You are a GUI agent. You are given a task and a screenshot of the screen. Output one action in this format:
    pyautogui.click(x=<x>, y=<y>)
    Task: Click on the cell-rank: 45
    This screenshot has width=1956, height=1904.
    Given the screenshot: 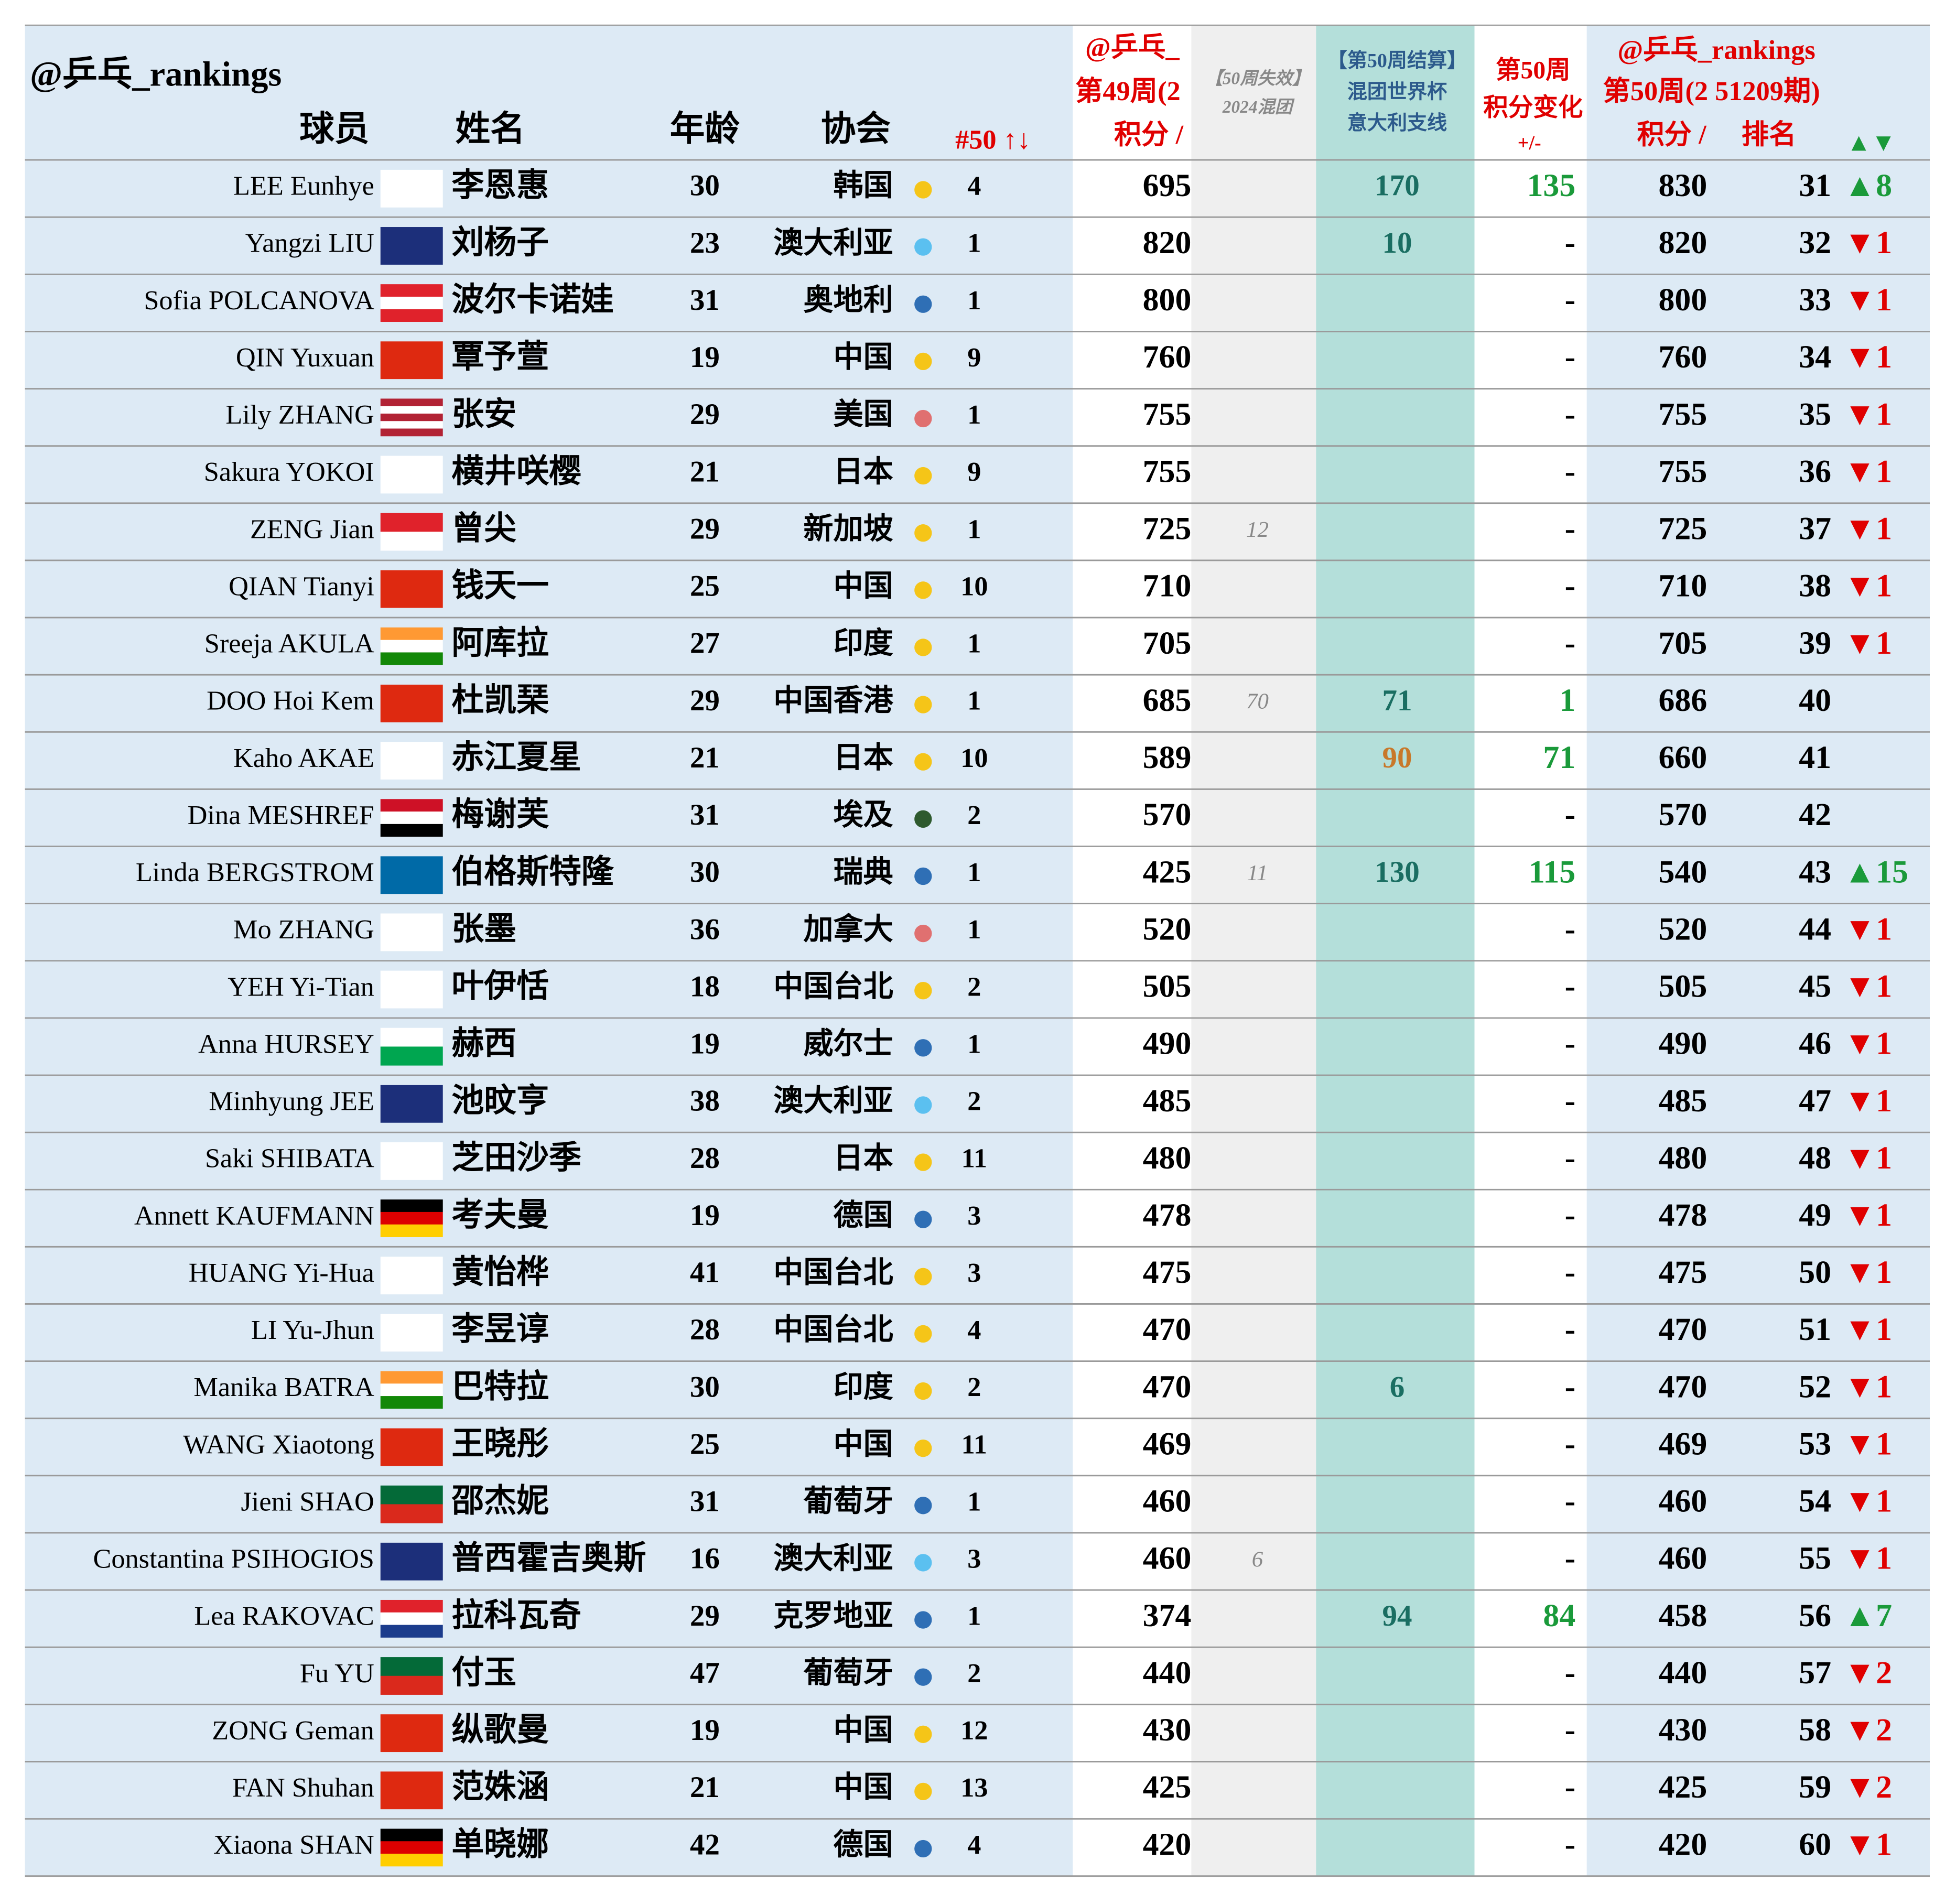 What is the action you would take?
    pyautogui.click(x=1815, y=986)
    